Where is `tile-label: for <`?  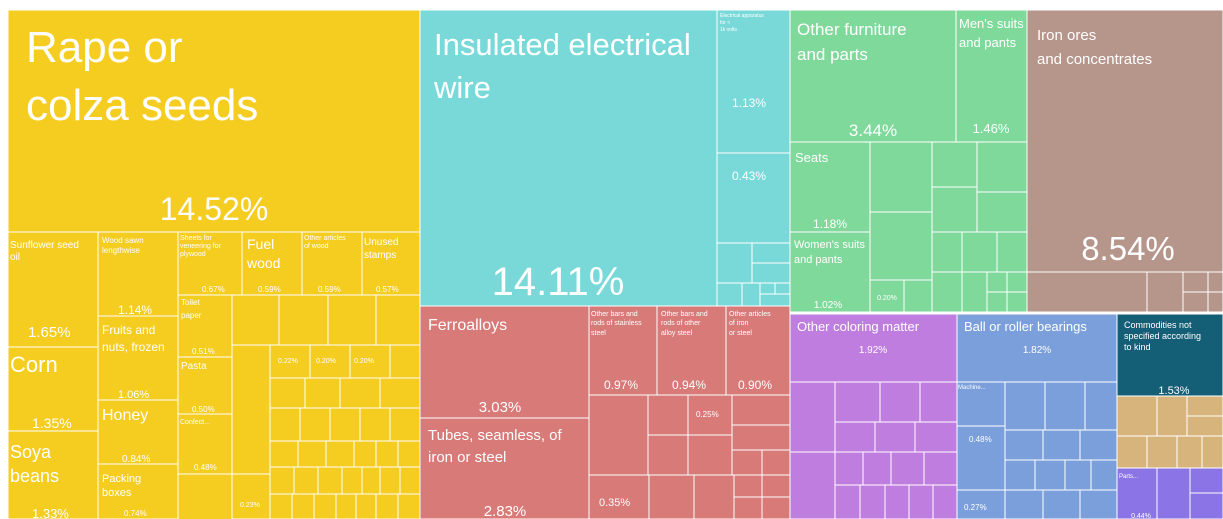
tile-label: for < is located at coordinates (725, 23).